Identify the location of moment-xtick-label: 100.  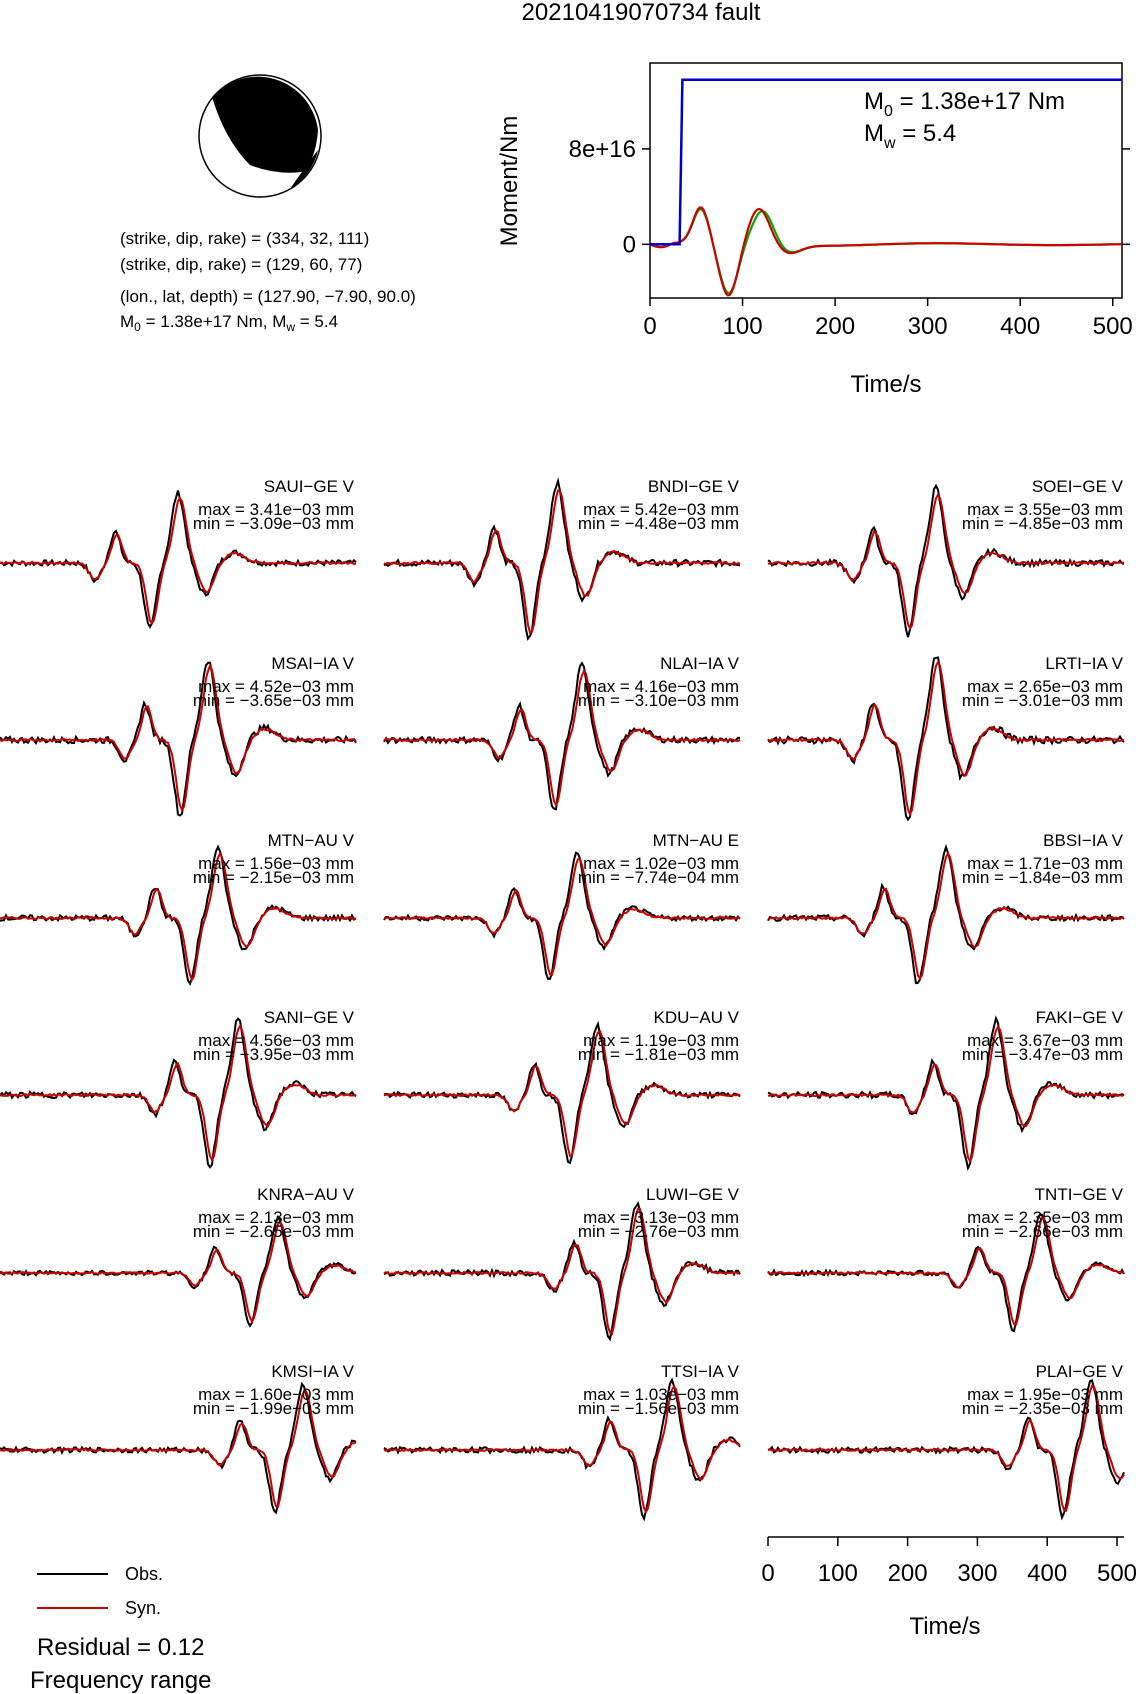
(743, 326).